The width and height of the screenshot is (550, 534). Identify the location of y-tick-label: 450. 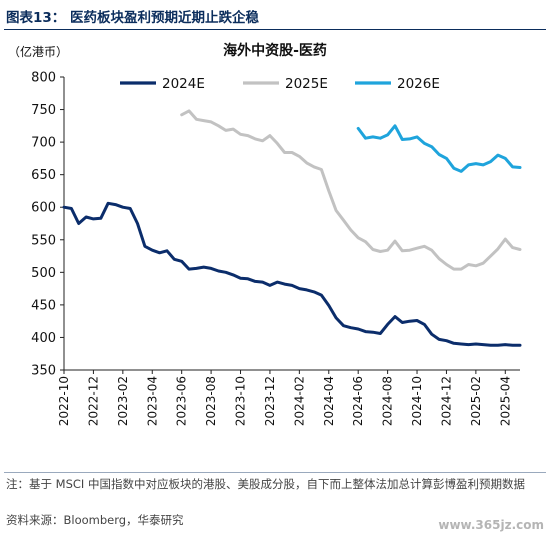
(43, 305).